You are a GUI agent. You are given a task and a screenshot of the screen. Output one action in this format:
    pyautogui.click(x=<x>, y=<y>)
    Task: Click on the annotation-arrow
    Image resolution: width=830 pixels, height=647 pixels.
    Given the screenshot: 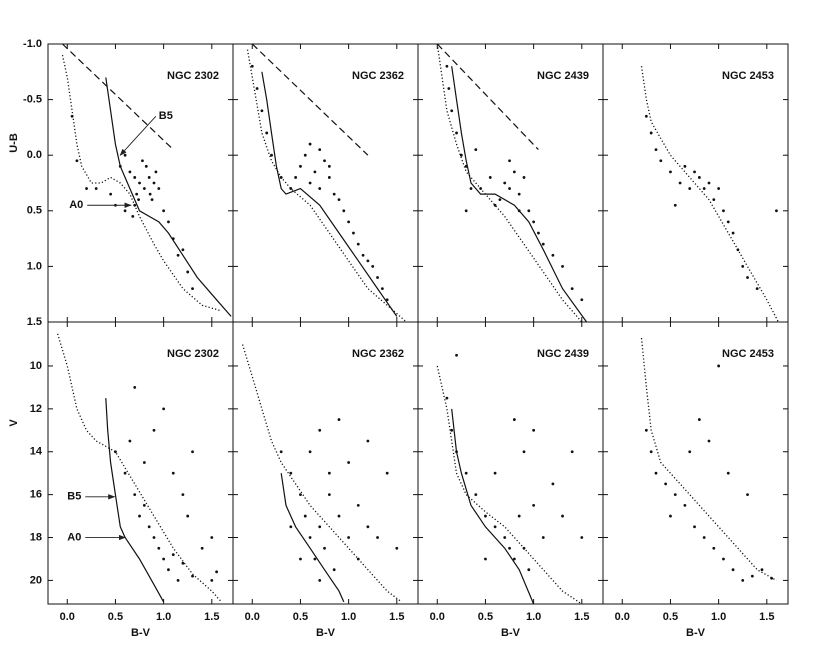 What is the action you would take?
    pyautogui.click(x=138, y=135)
    